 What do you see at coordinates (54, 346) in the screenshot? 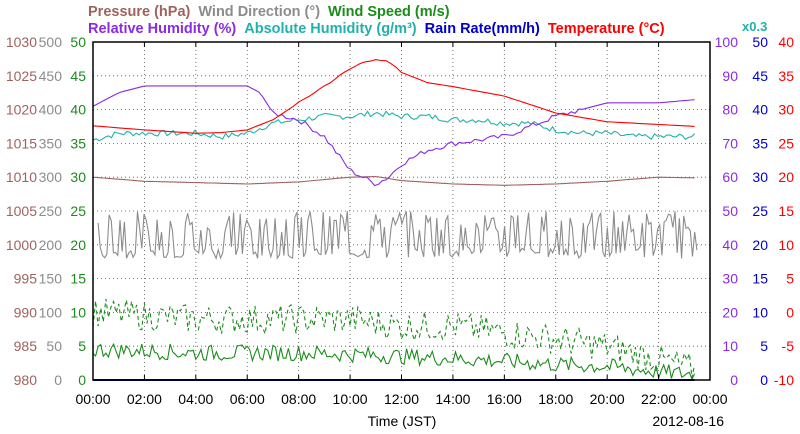
I see `wind-direction-tick: 50` at bounding box center [54, 346].